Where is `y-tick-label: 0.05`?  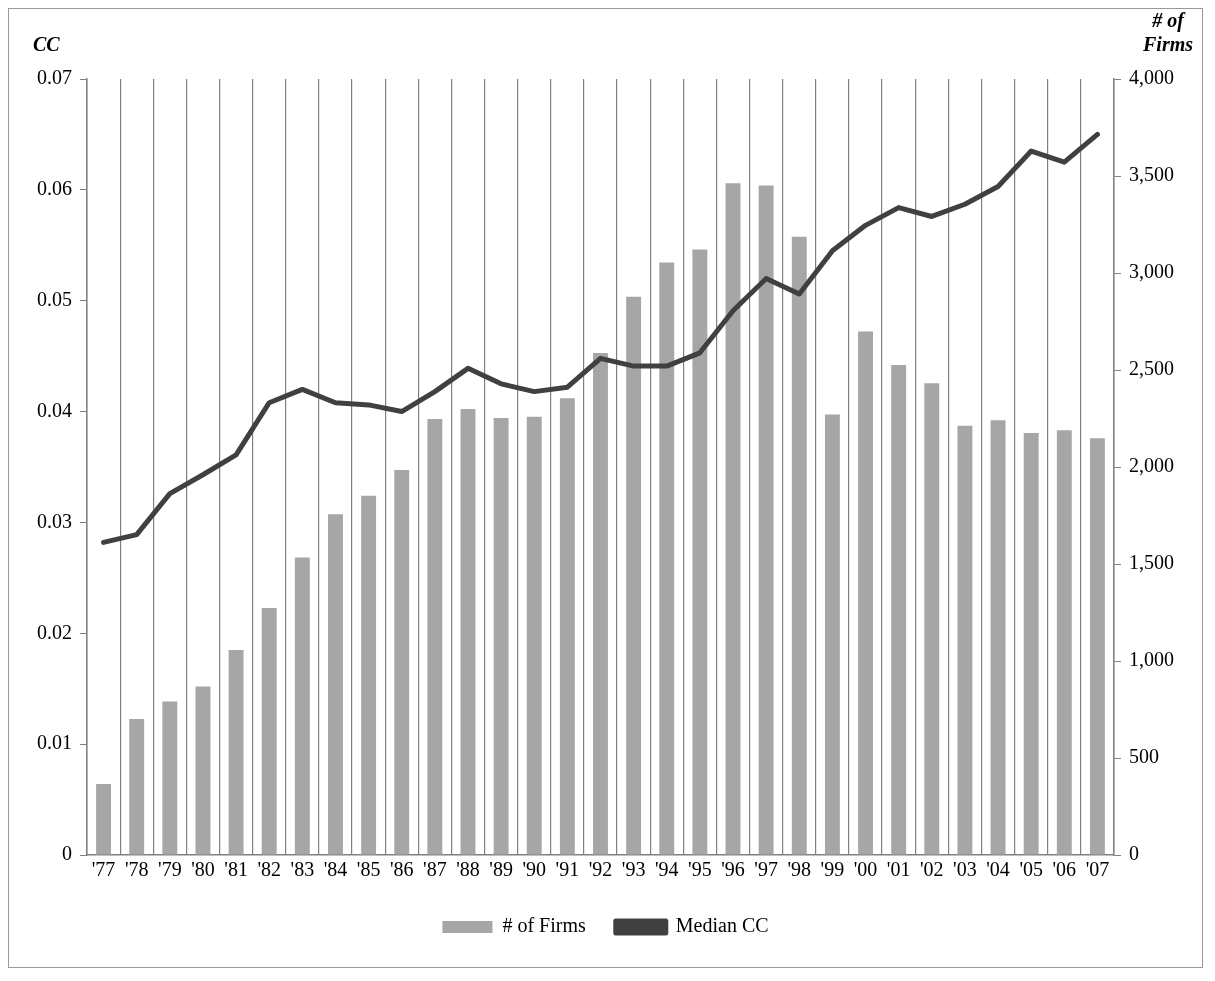 y-tick-label: 0.05 is located at coordinates (54, 298).